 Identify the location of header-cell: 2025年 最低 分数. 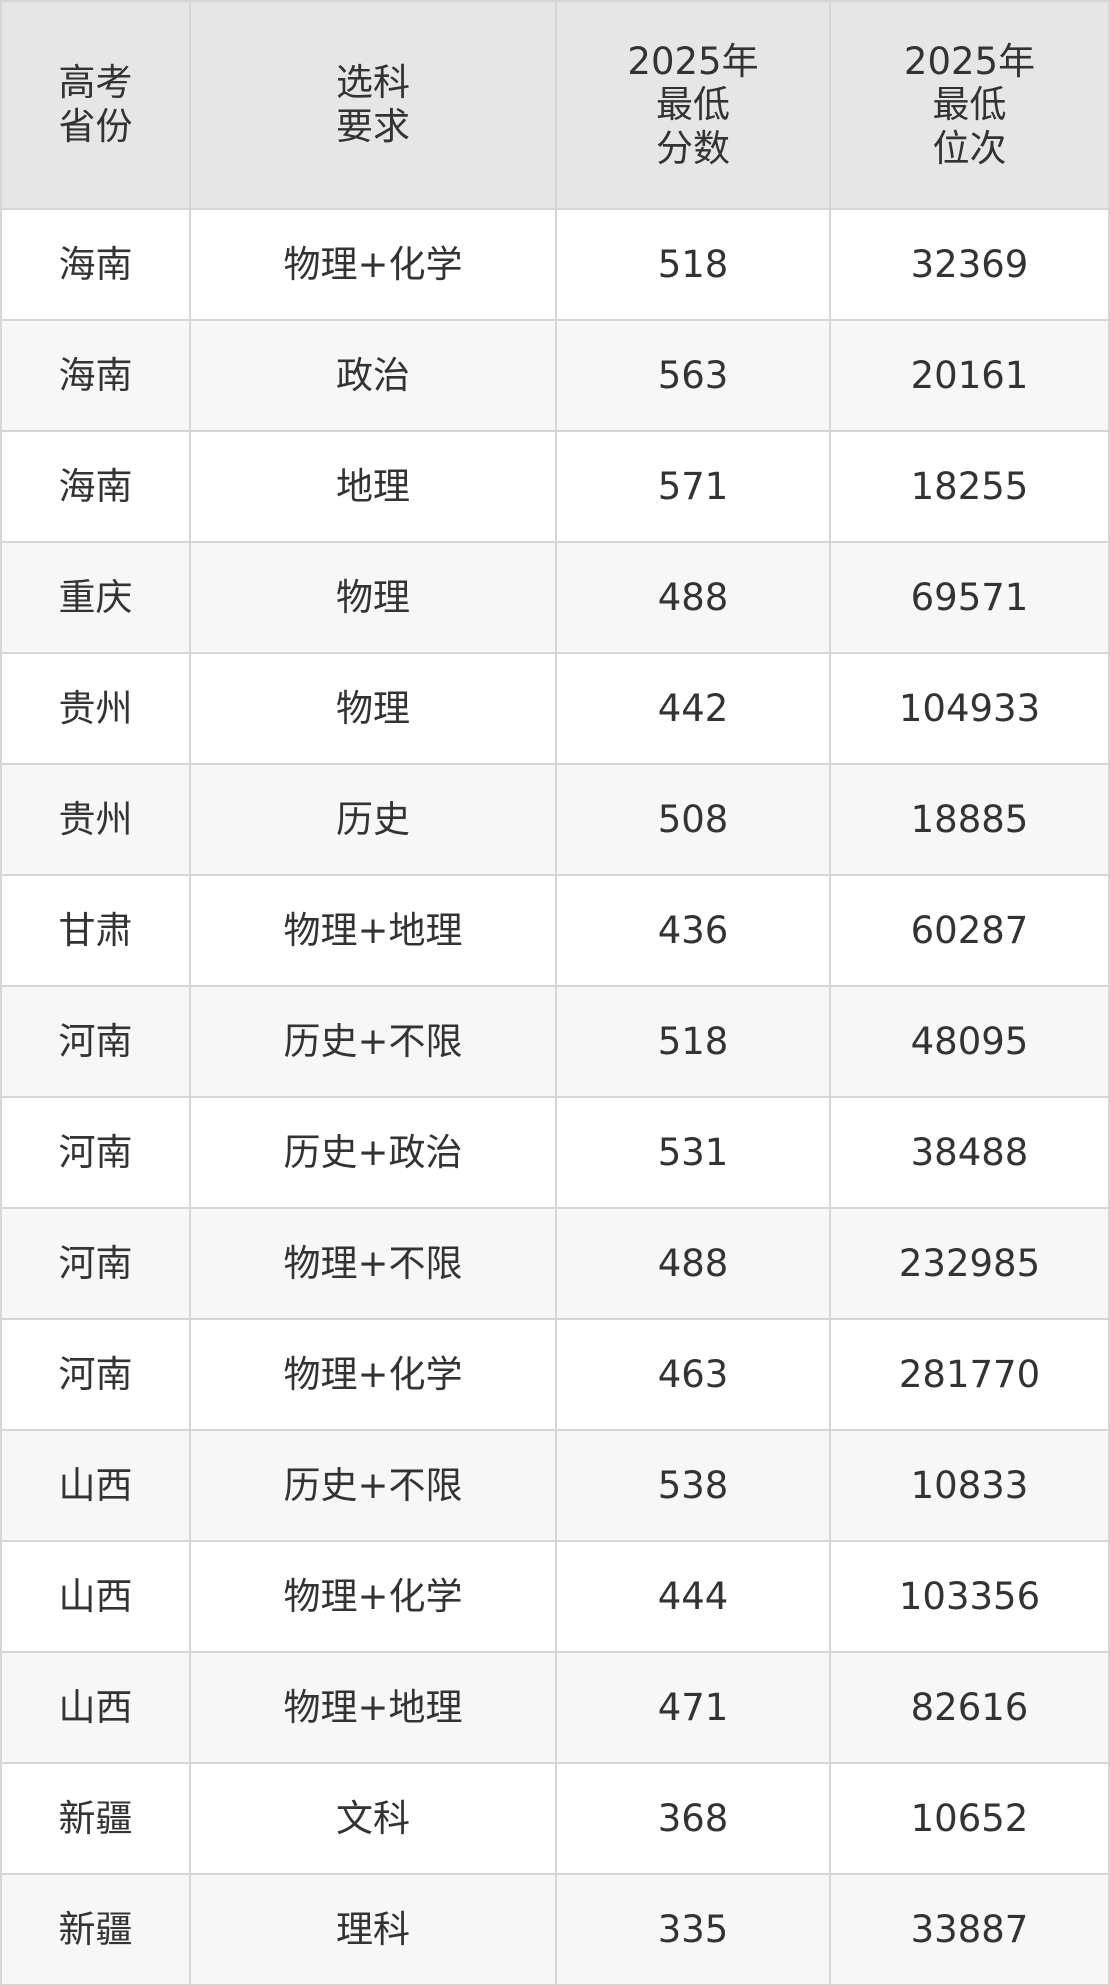
(693, 105).